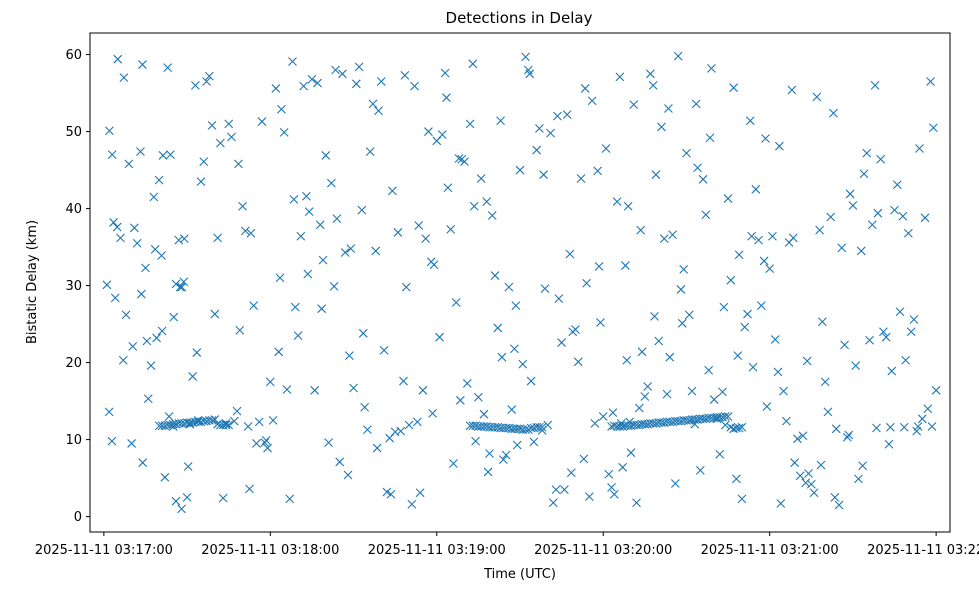 The height and width of the screenshot is (590, 979). What do you see at coordinates (770, 550) in the screenshot?
I see `x-tick-label: 2025-11-11 03:21:00` at bounding box center [770, 550].